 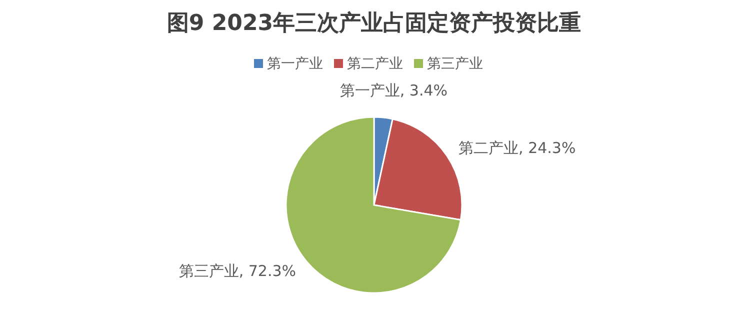 I want to click on data-label: 第三产业, 72.3%, so click(x=237, y=271).